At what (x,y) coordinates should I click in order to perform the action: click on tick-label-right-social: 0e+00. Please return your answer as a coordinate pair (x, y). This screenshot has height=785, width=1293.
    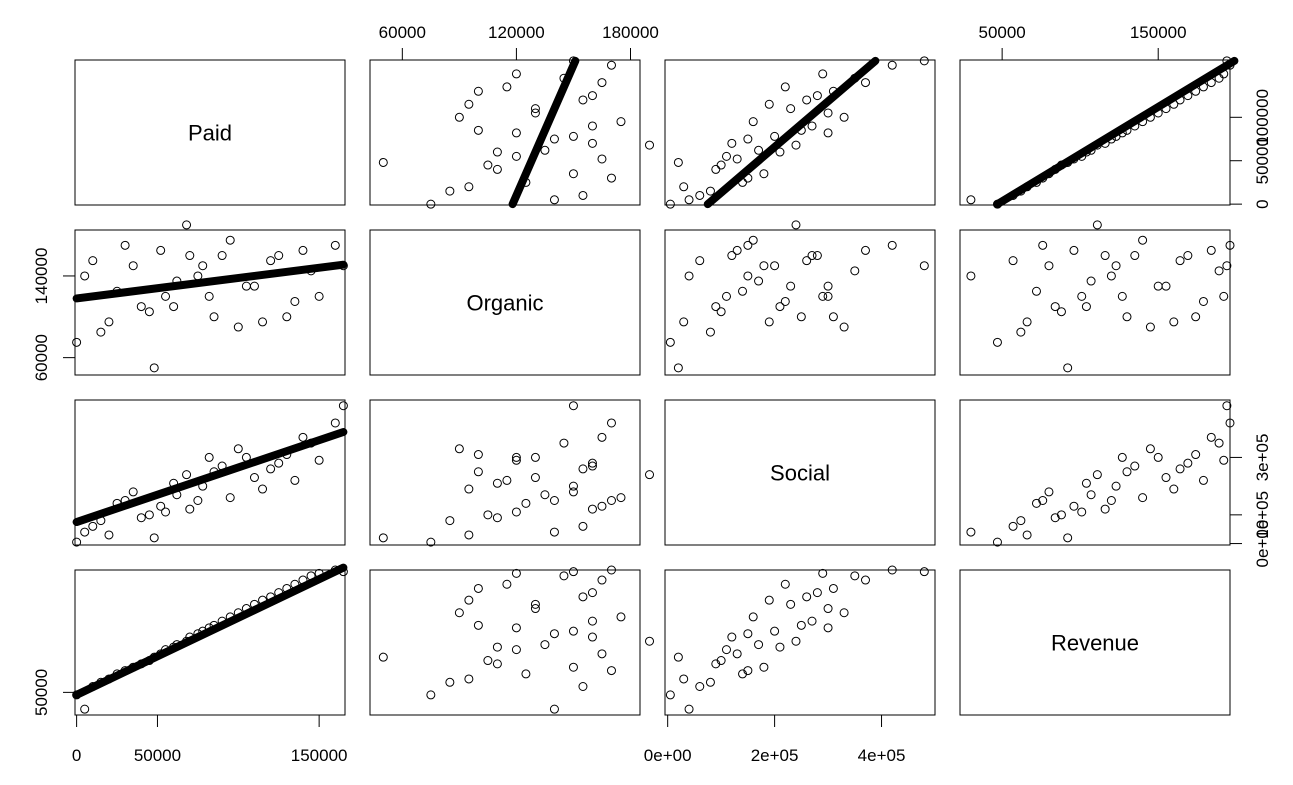
    Looking at the image, I should click on (1262, 544).